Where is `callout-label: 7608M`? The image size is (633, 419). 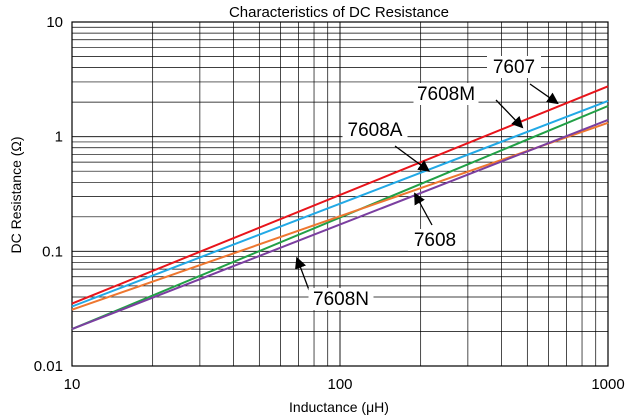 callout-label: 7608M is located at coordinates (446, 94).